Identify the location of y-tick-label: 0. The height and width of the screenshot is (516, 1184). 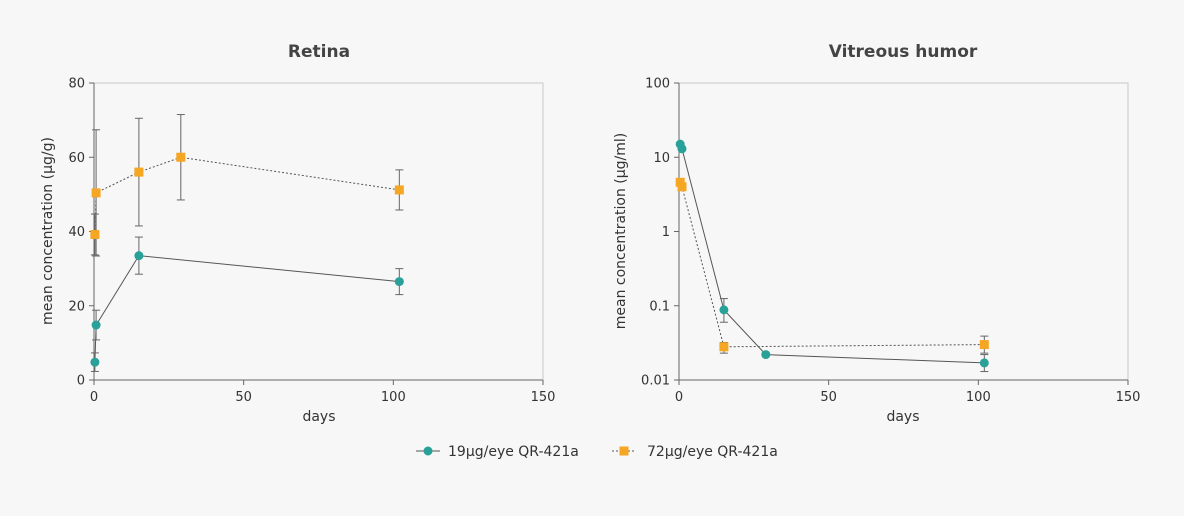
(81, 381).